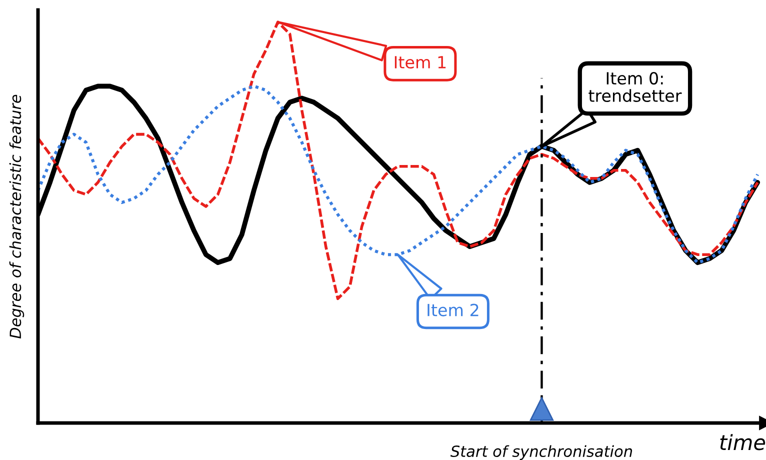 Image resolution: width=766 pixels, height=460 pixels. I want to click on text: Item 1, so click(420, 62).